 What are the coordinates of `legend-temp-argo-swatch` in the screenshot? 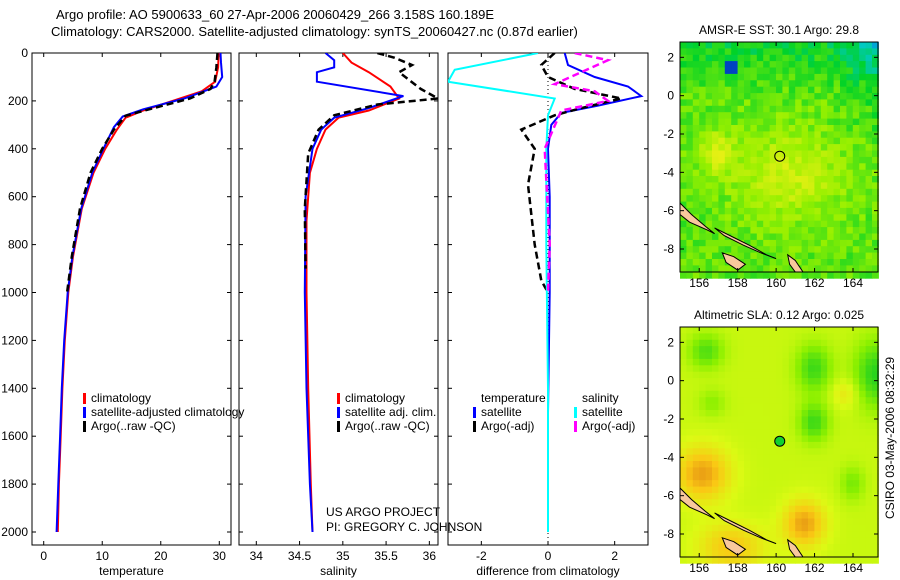 It's located at (474, 426).